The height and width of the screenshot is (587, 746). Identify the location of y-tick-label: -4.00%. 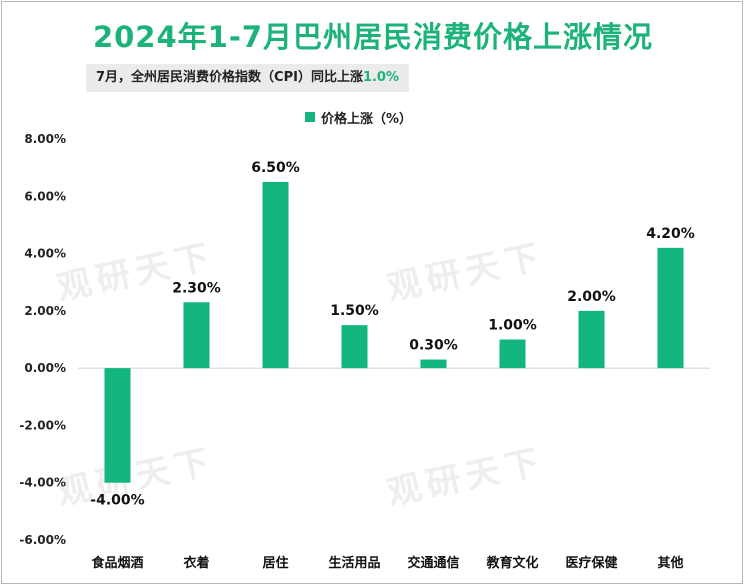
(42, 483).